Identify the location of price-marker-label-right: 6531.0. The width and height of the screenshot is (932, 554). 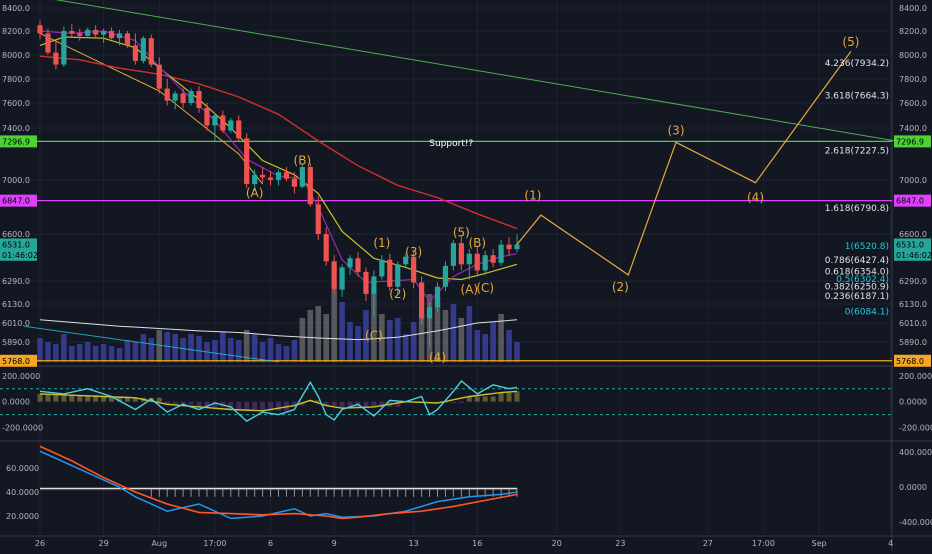
(910, 244).